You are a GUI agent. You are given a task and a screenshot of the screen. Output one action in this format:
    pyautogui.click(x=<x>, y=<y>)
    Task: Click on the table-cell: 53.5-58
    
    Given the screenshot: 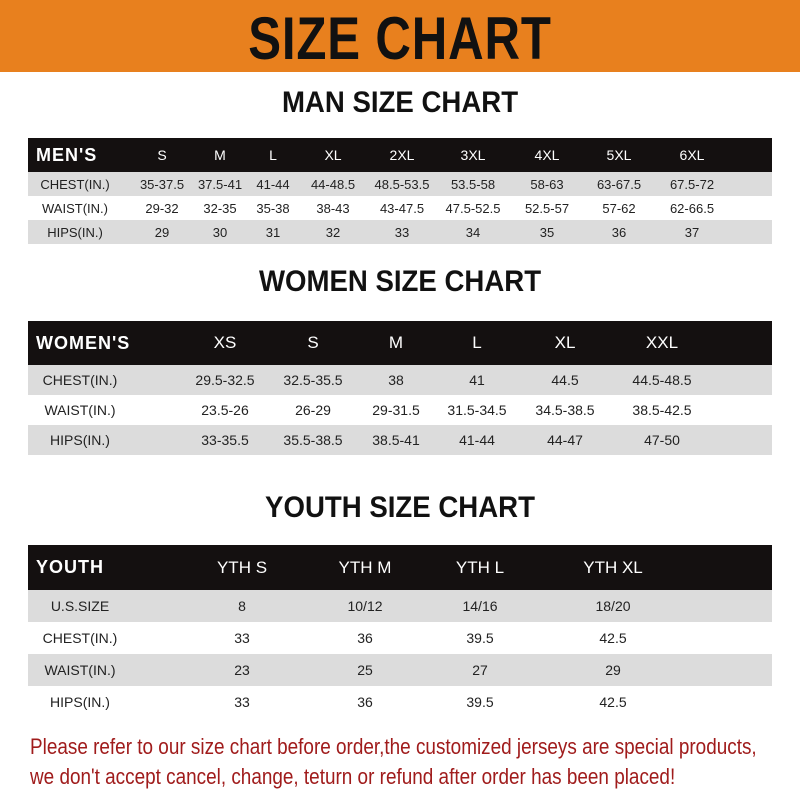 What is the action you would take?
    pyautogui.click(x=473, y=184)
    